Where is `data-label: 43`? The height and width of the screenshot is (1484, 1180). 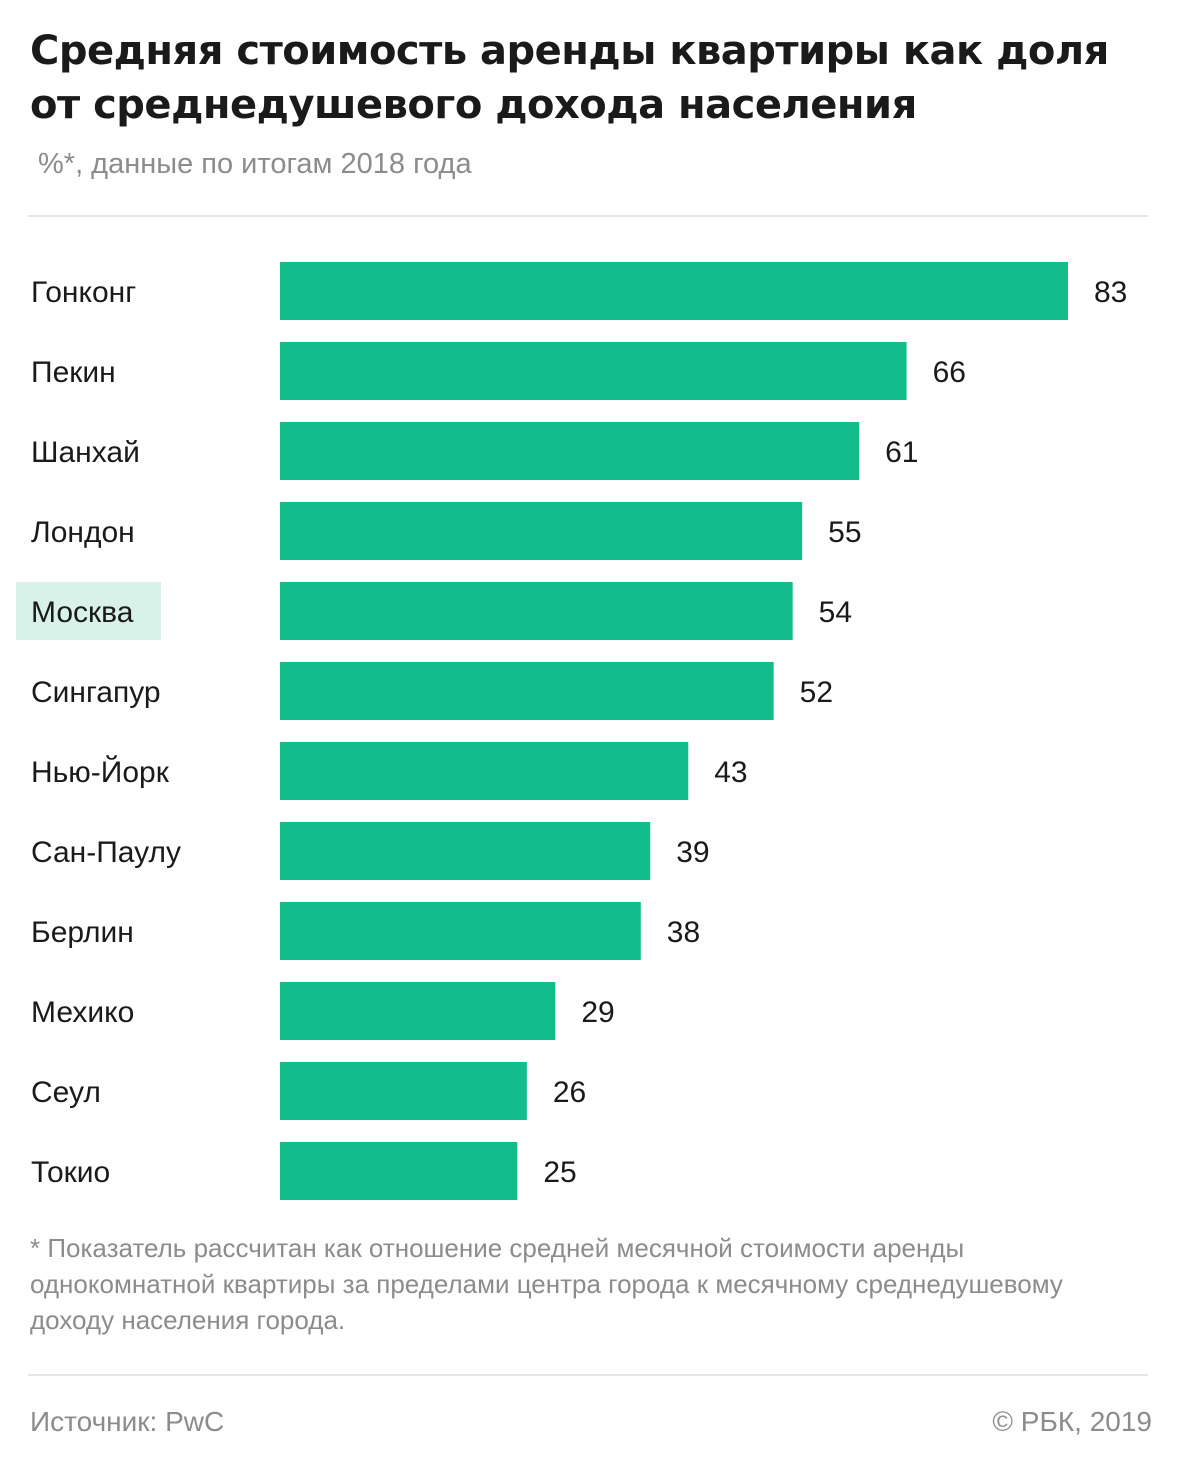
data-label: 43 is located at coordinates (730, 772).